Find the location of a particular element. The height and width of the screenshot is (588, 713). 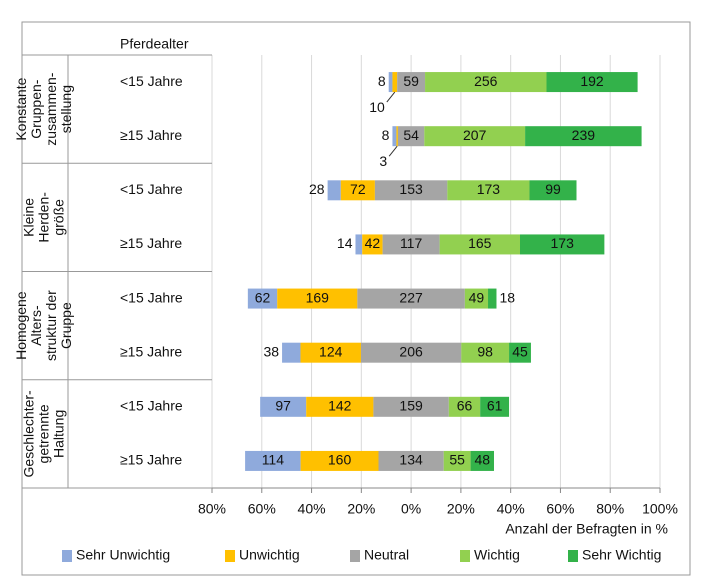

data-label: 256 is located at coordinates (486, 81).